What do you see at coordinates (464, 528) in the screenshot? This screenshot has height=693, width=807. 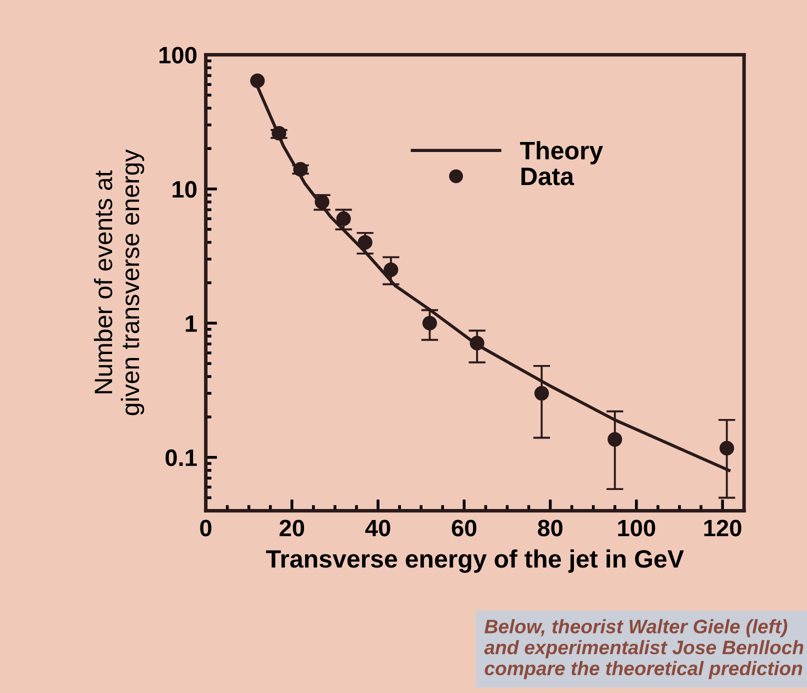 I see `x-tick-label: 60` at bounding box center [464, 528].